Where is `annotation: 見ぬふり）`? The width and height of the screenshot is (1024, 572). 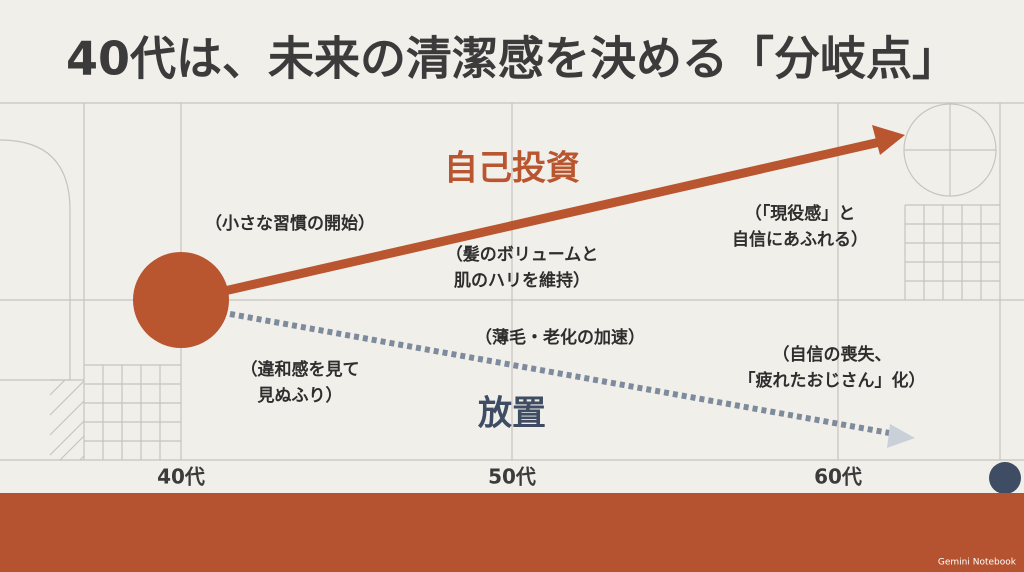
annotation: 見ぬふり） is located at coordinates (300, 395).